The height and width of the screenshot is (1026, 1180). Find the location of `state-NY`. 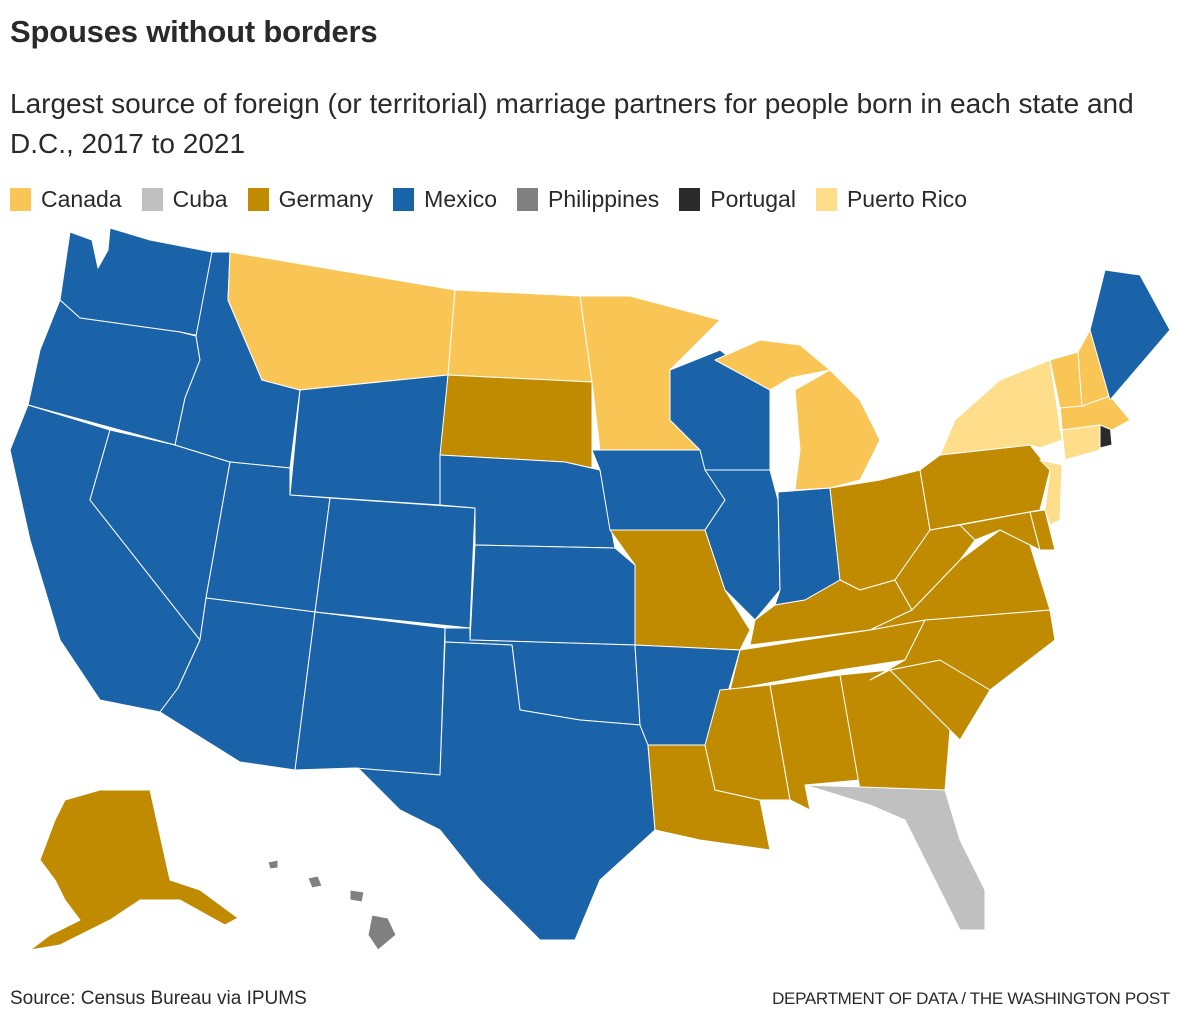

state-NY is located at coordinates (1001, 407).